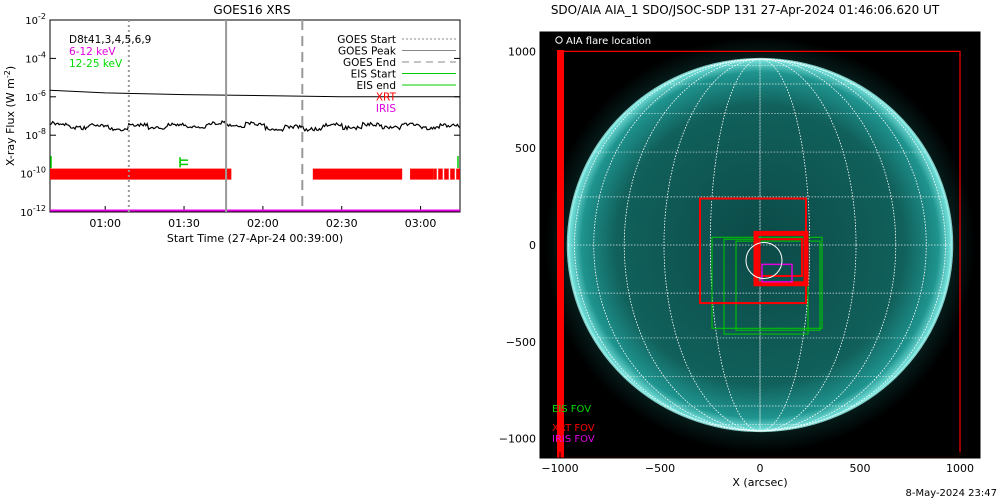 The image size is (1000, 500). I want to click on goes-y-tick-label: 10⁻⁴, so click(35, 57).